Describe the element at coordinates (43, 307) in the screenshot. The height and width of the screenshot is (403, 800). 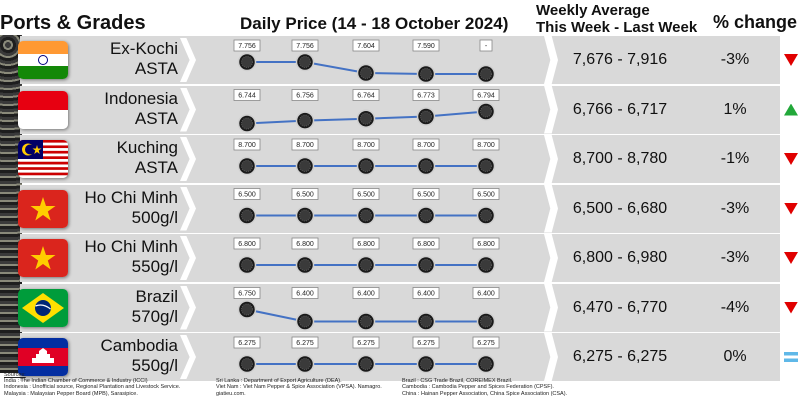
I see `flag-brazil-icon` at that location.